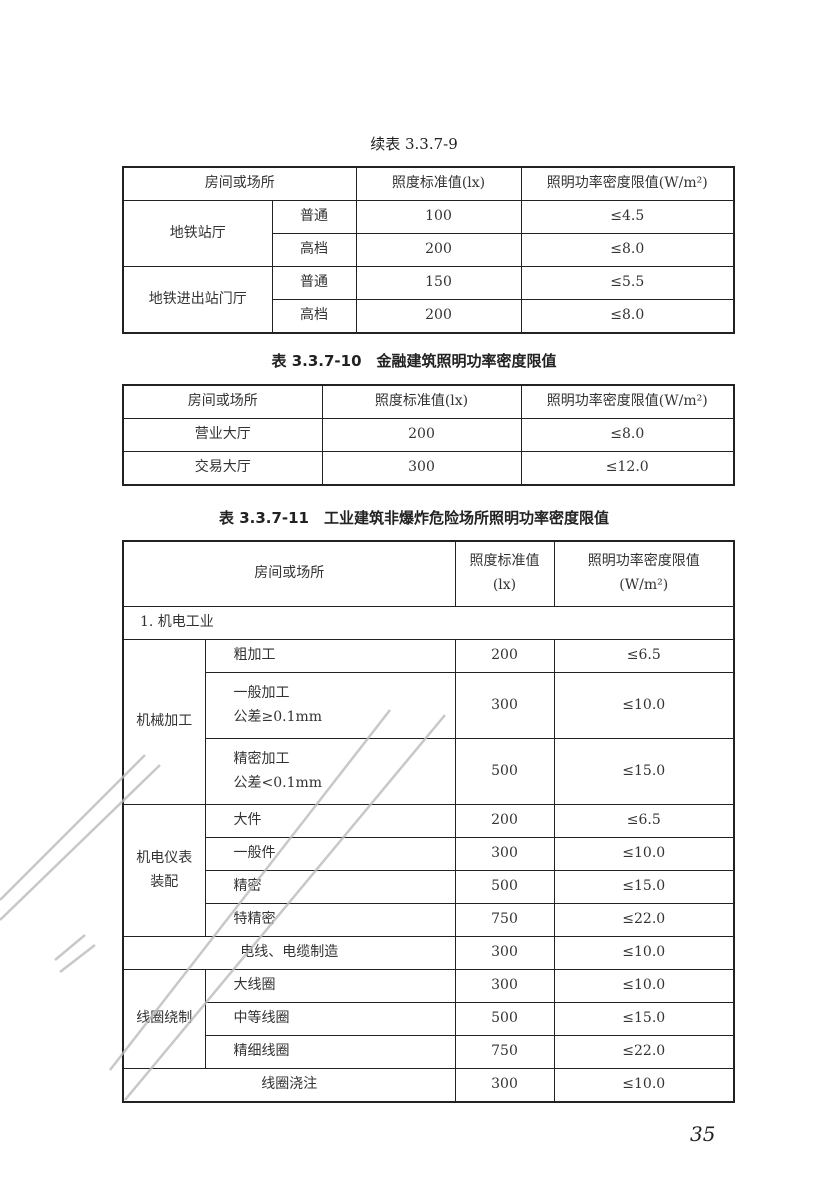 The height and width of the screenshot is (1198, 828). Describe the element at coordinates (627, 468) in the screenshot. I see `cell: ≤12.0` at that location.